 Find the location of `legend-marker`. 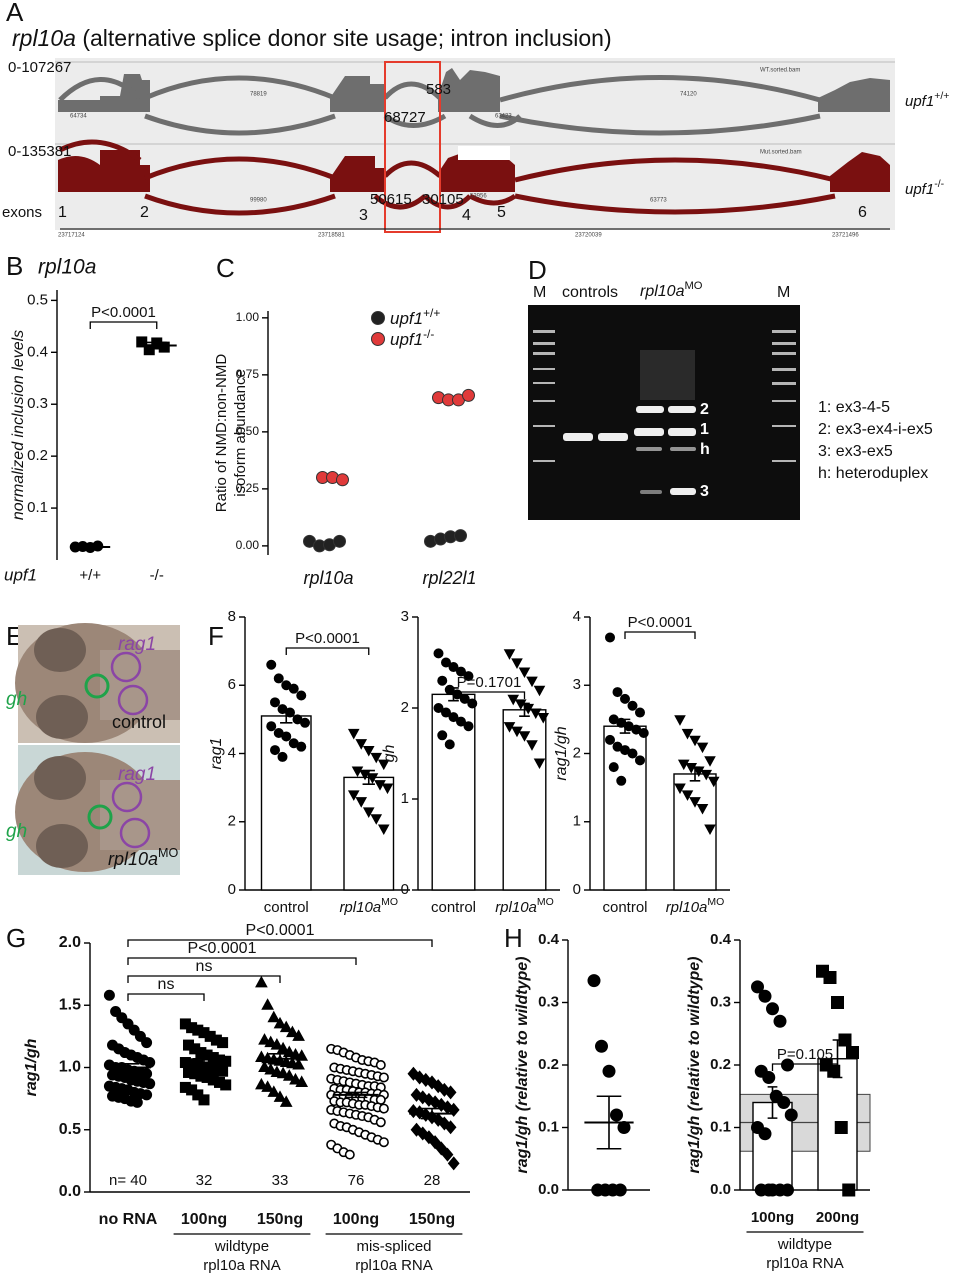

legend-marker is located at coordinates (378, 339).